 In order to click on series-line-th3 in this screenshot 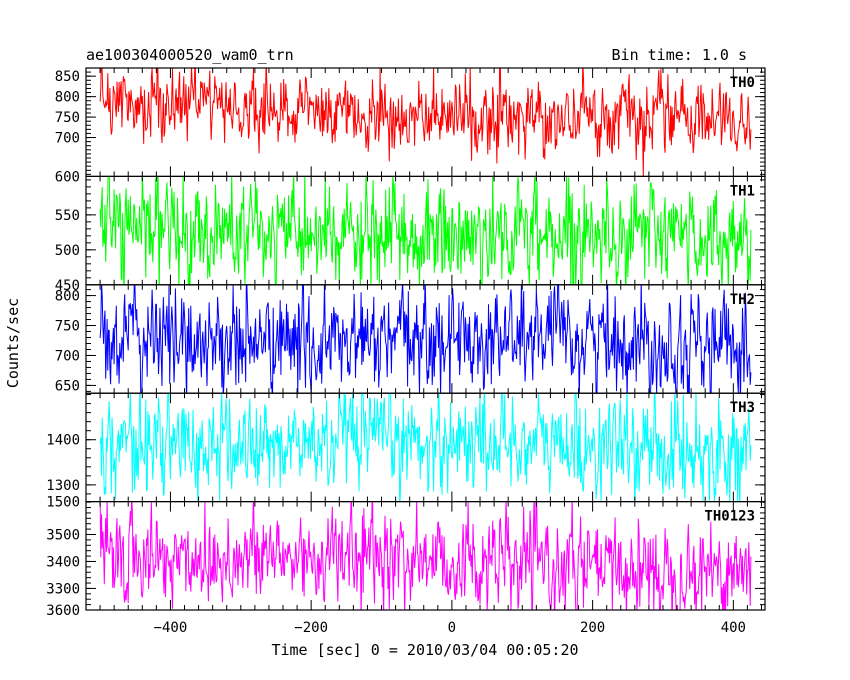, I will do `click(425, 447)`.